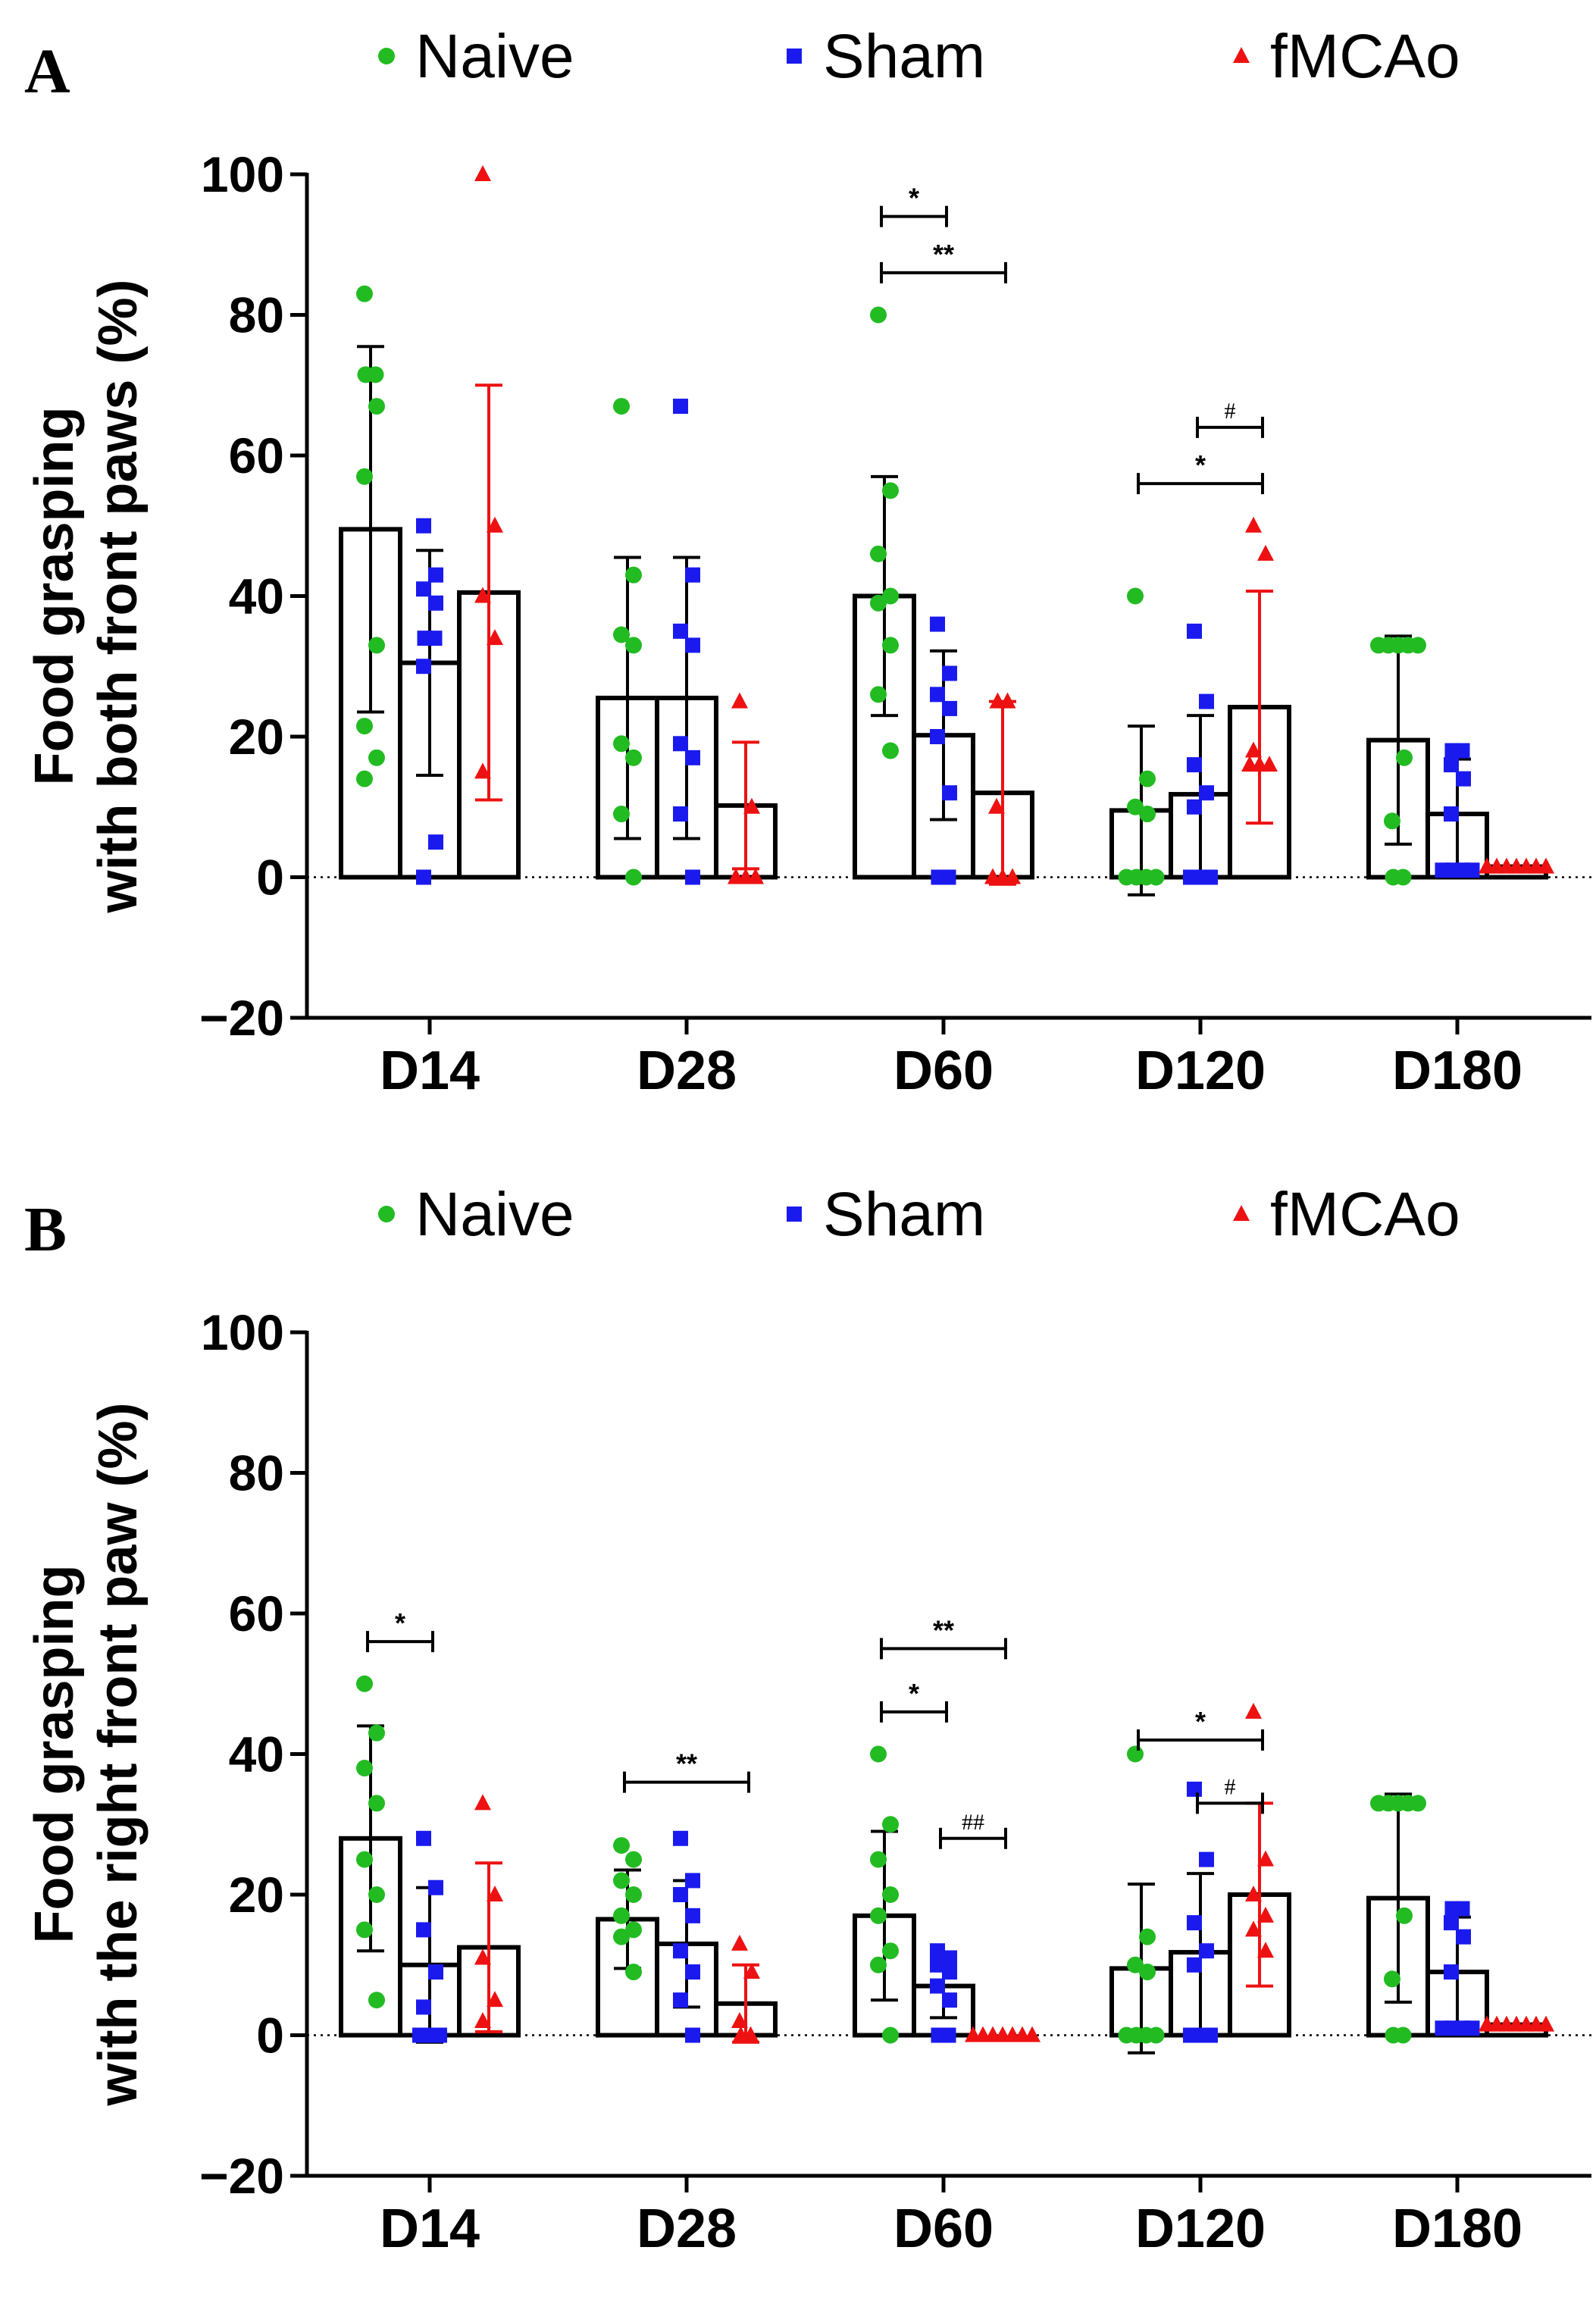 The image size is (1596, 2316). I want to click on legend-marker-sham, so click(794, 56).